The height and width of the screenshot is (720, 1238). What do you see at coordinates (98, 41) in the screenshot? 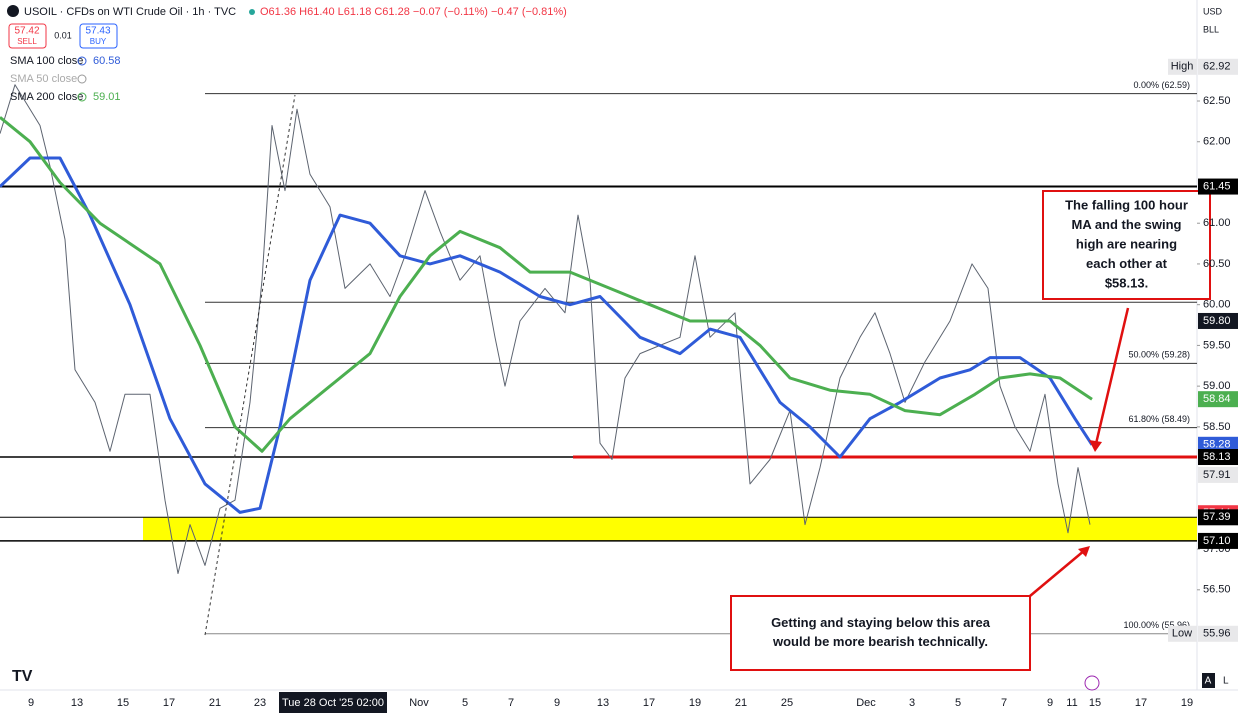
I see `buy-label: BUY` at bounding box center [98, 41].